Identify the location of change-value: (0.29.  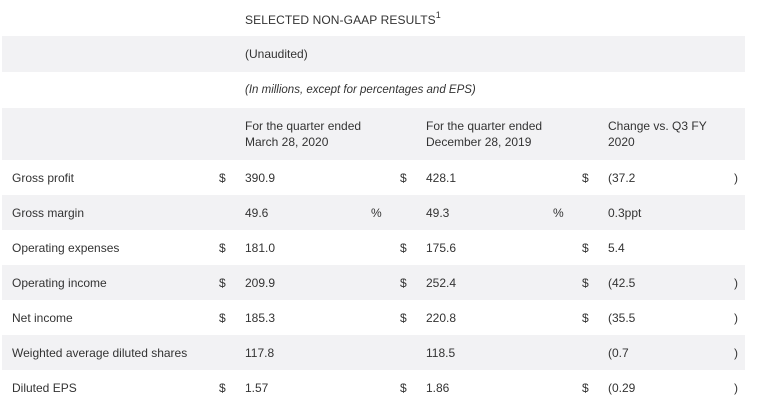
(671, 387).